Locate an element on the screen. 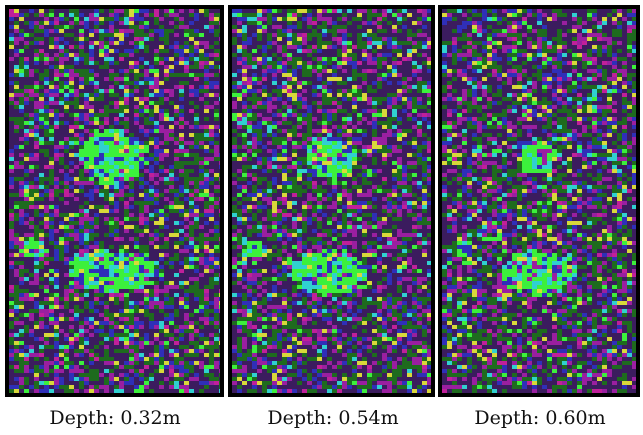  caption: Depth: 0.32m is located at coordinates (114, 418).